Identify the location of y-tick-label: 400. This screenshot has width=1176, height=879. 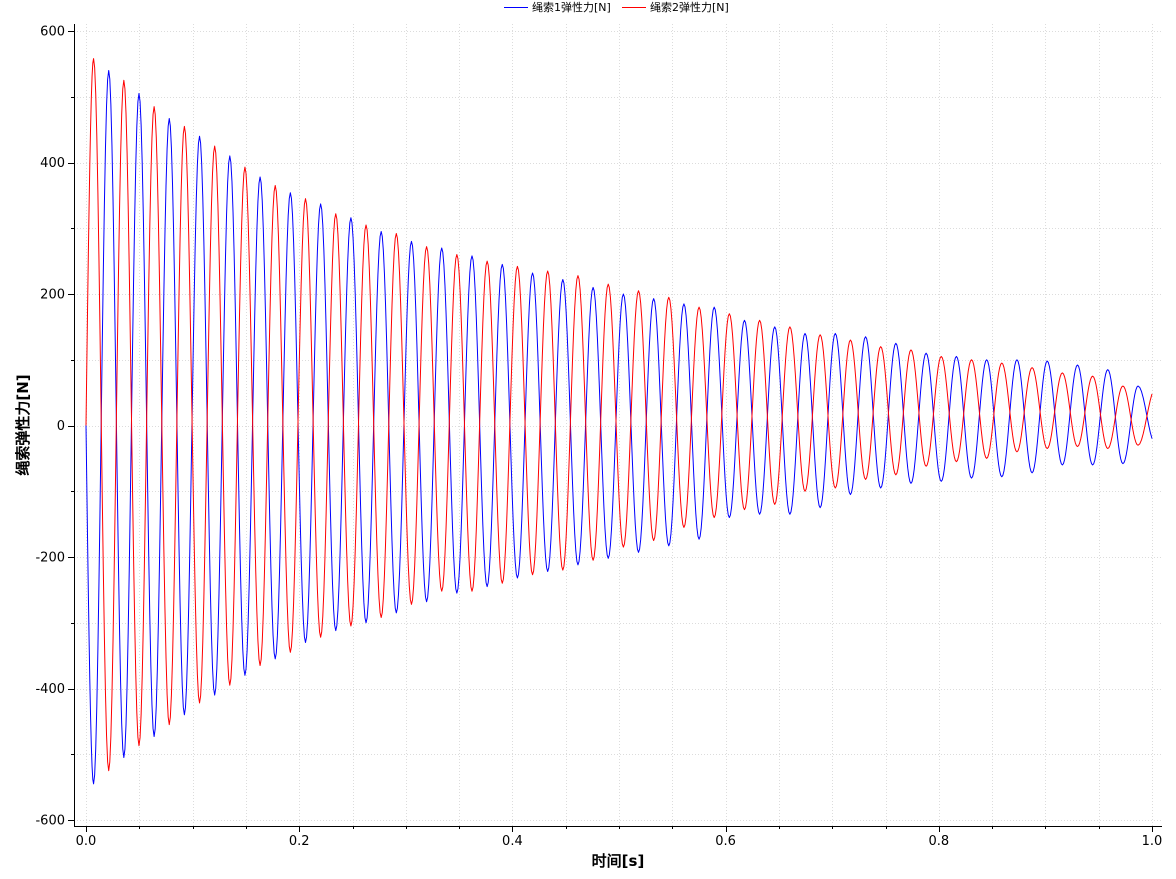
(52, 163).